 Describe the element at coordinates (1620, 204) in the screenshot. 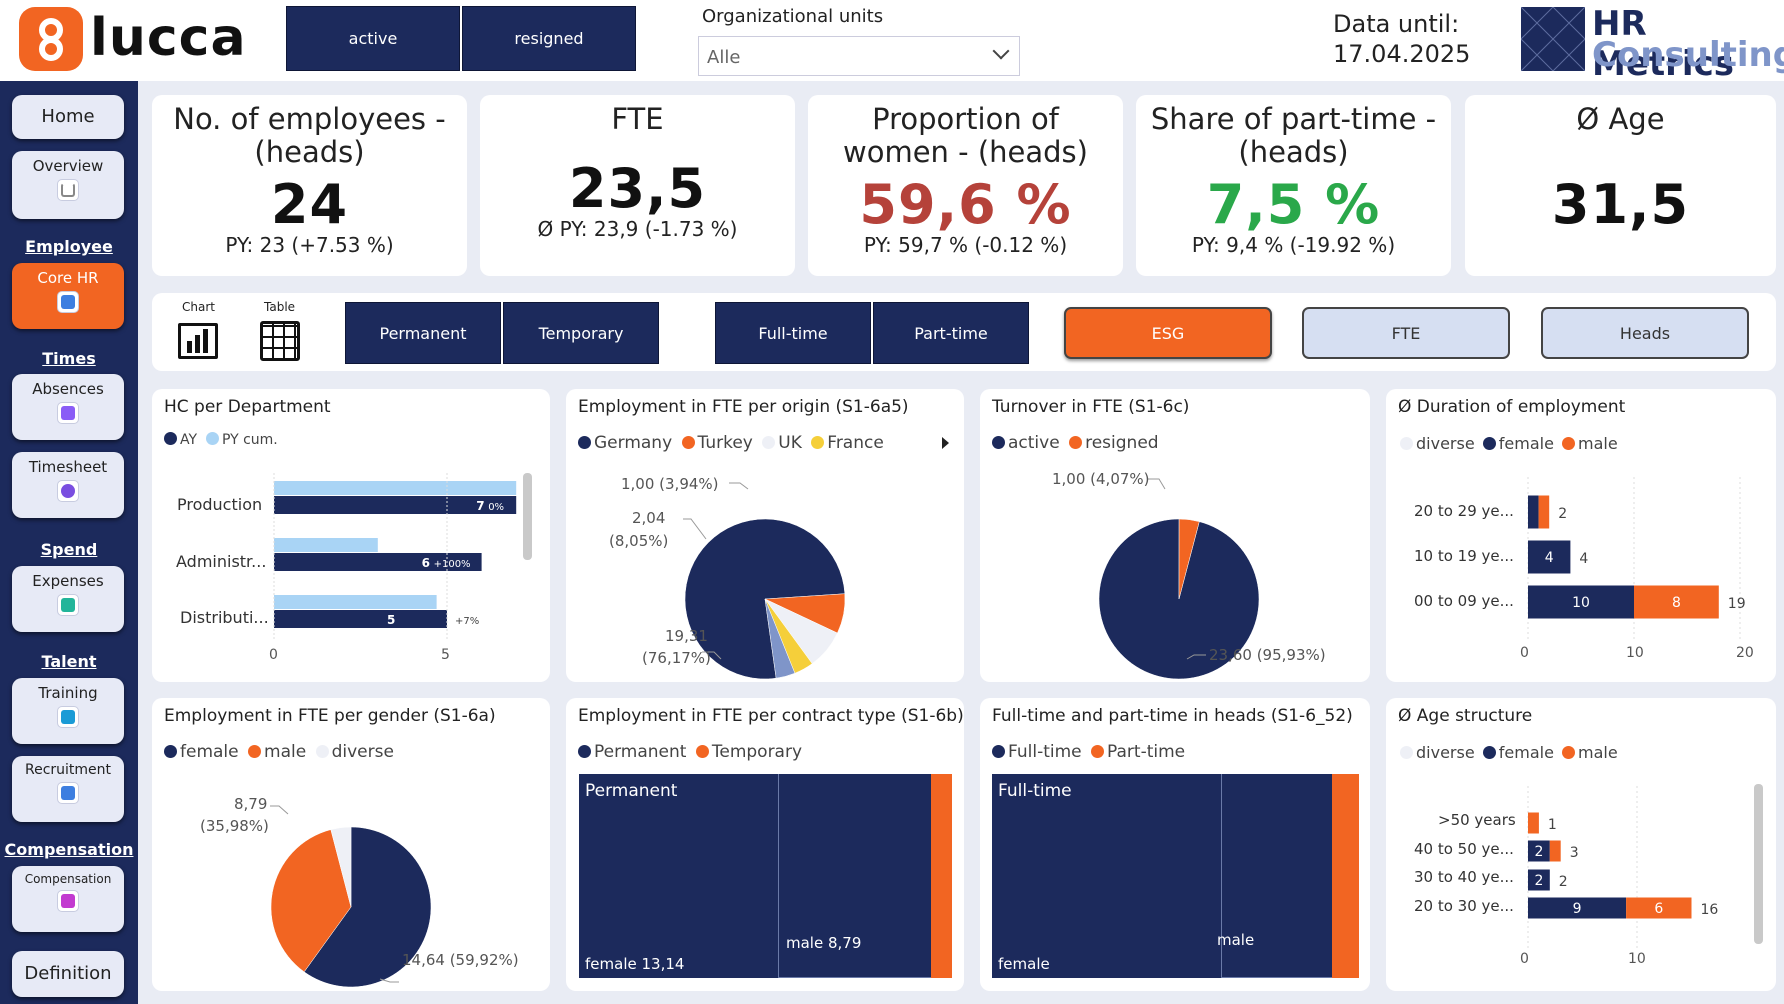

I see `kpi-value: 31,5` at that location.